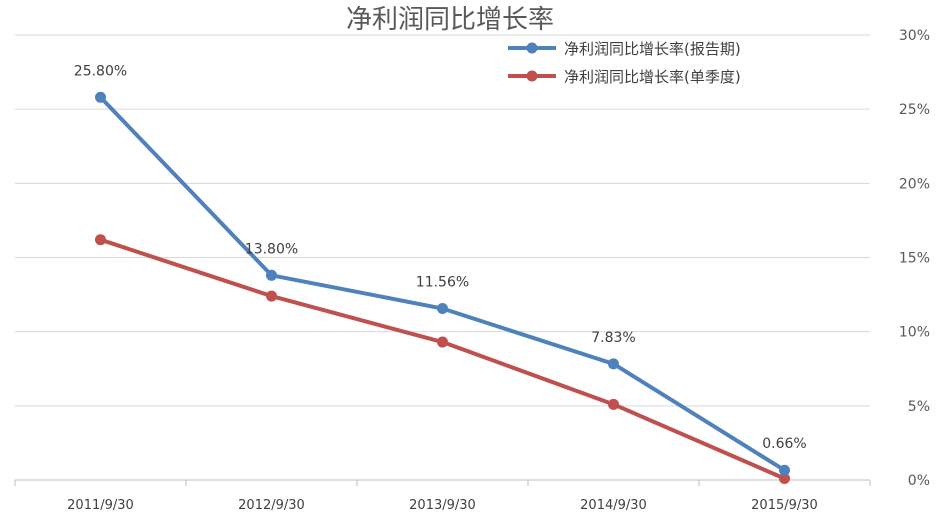 This screenshot has width=939, height=525. Describe the element at coordinates (100, 71) in the screenshot. I see `data-label: 25.80%` at that location.